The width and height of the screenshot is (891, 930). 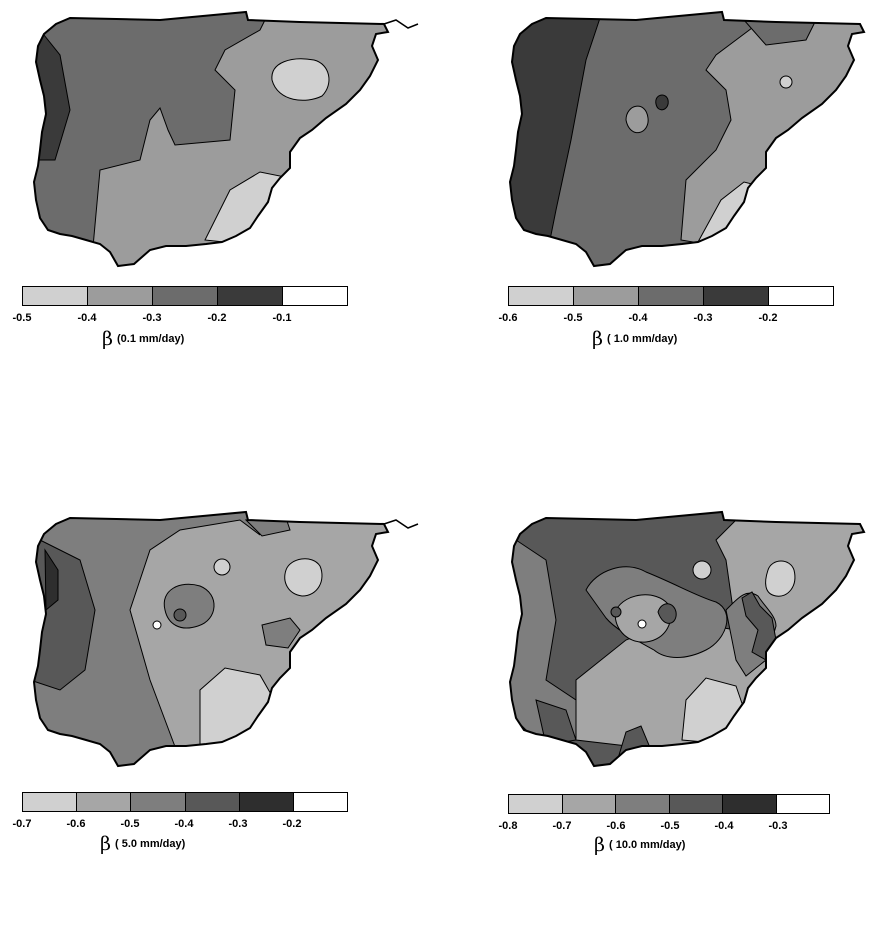 What do you see at coordinates (282, 318) in the screenshot?
I see `legend-tick: -0.1` at bounding box center [282, 318].